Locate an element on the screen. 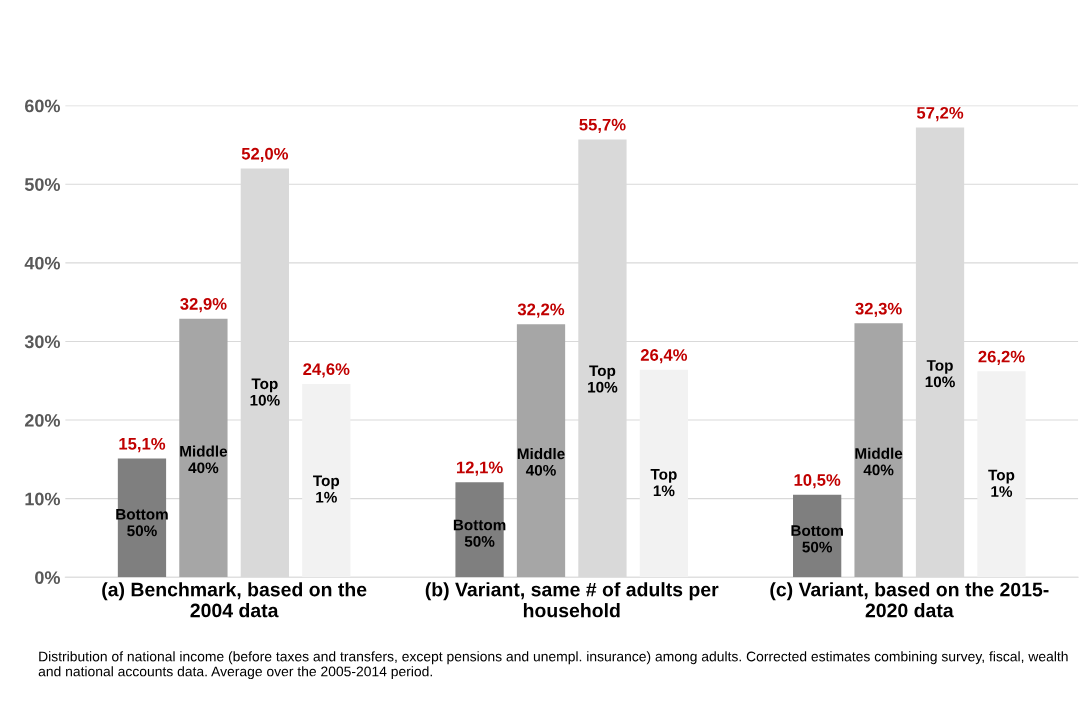 The width and height of the screenshot is (1089, 704). data-label: 32,3% is located at coordinates (878, 309).